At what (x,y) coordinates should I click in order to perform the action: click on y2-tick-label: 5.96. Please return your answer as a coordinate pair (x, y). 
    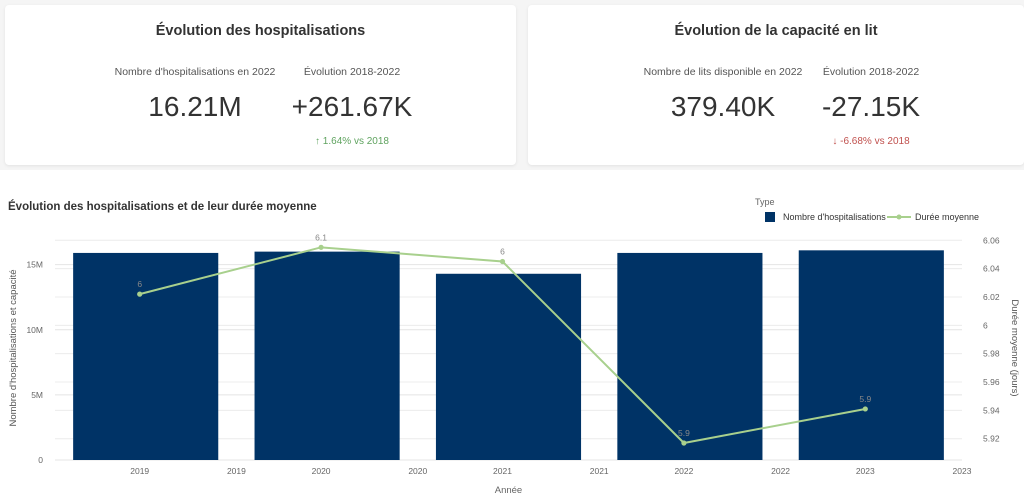
    Looking at the image, I should click on (991, 382).